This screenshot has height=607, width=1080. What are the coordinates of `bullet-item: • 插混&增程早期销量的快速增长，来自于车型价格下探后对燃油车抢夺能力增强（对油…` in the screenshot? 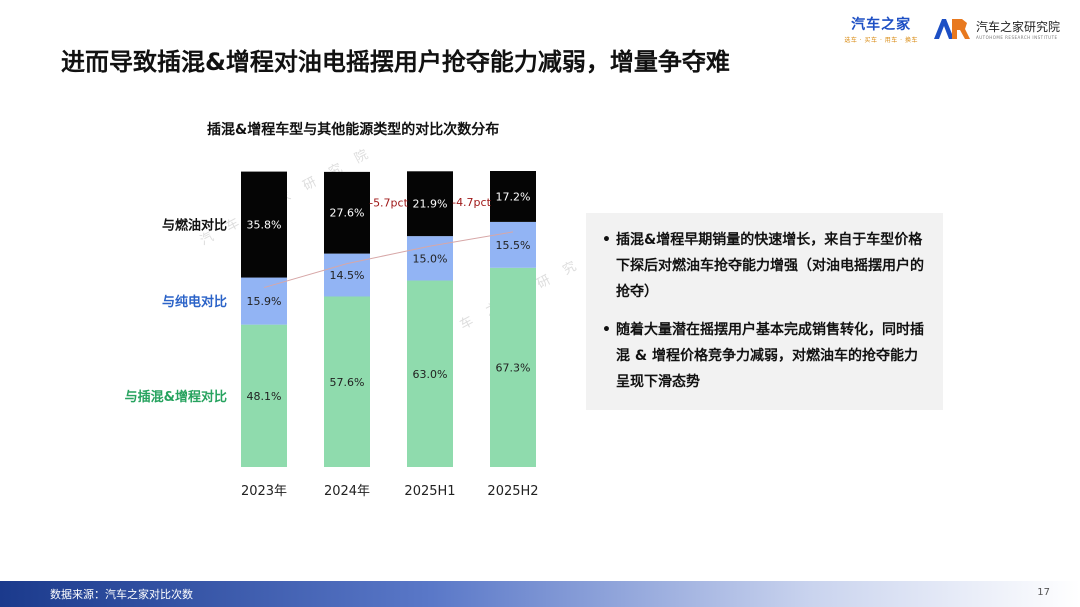 It's located at (765, 266).